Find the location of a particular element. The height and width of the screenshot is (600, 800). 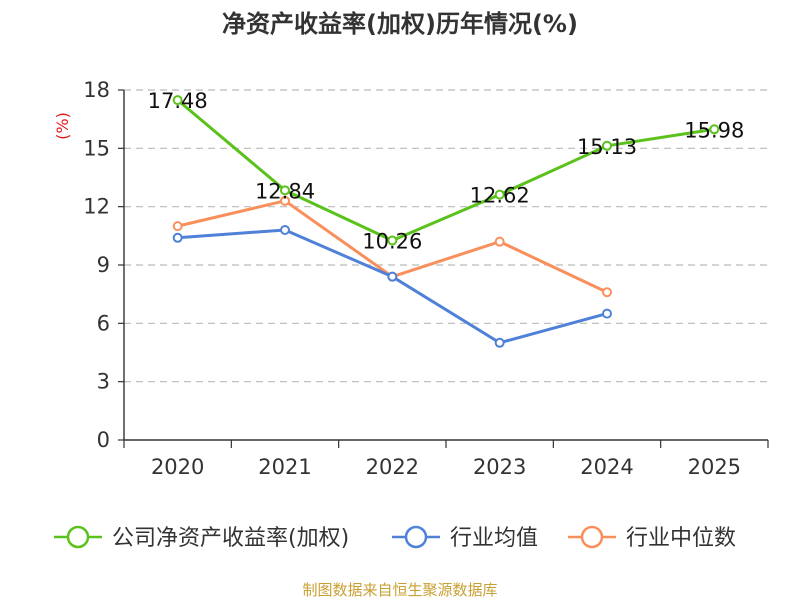

y-axis-label: (%) is located at coordinates (62, 126).